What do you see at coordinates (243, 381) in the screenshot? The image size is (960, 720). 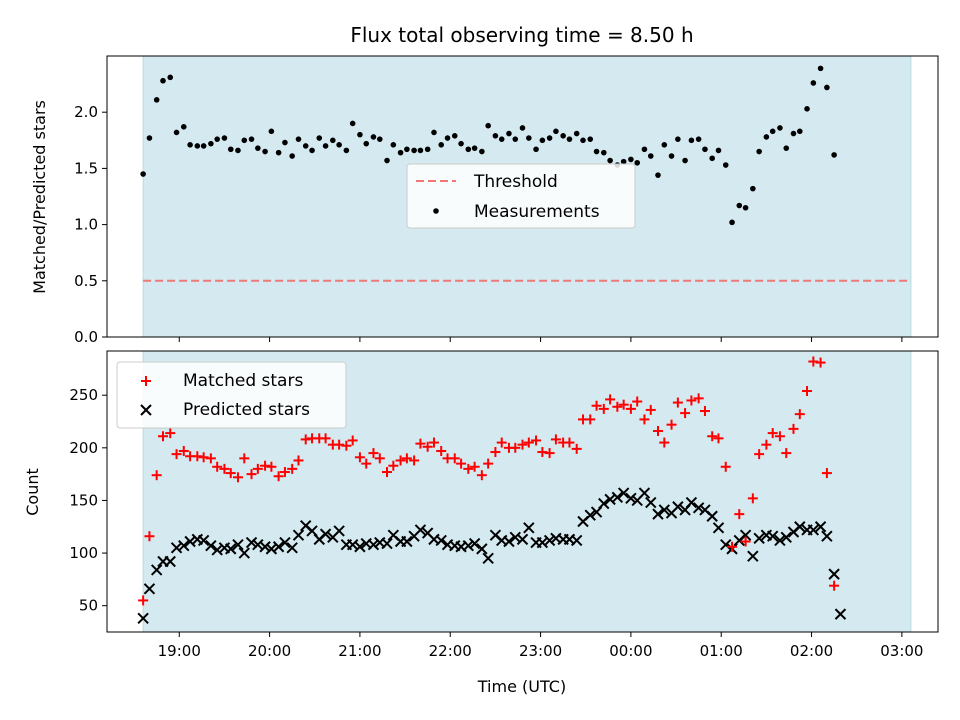 I see `legend-matched-label: Matched stars` at bounding box center [243, 381].